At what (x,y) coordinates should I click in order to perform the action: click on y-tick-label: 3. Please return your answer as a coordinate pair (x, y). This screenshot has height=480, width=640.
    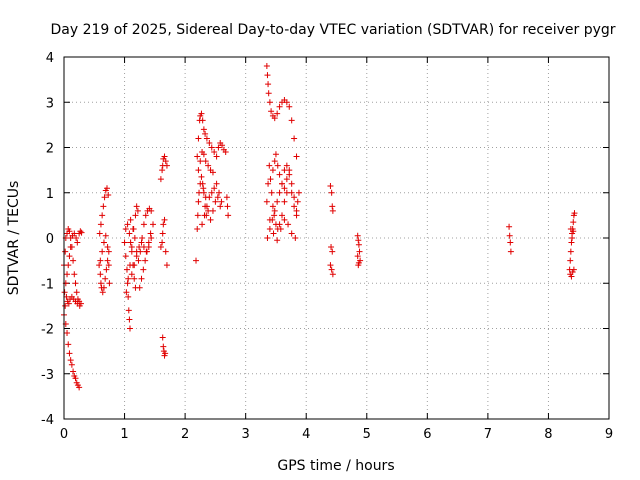
    Looking at the image, I should click on (50, 103).